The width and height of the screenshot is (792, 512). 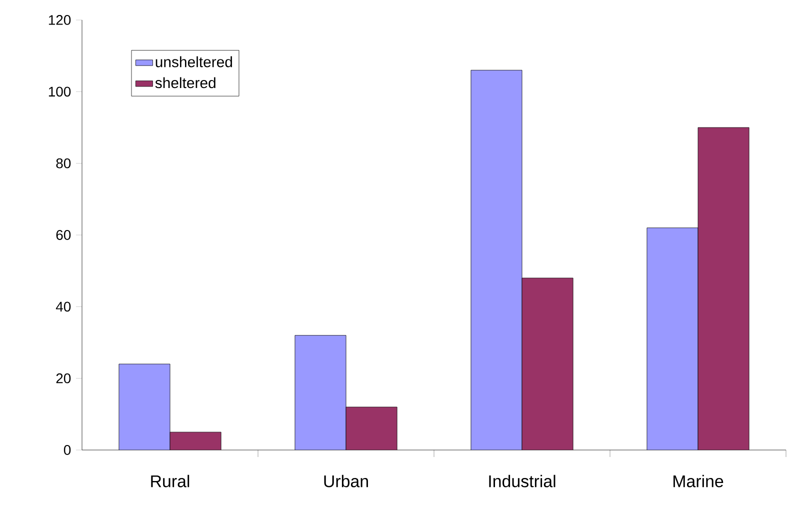 I want to click on y-tick-label: 20, so click(x=63, y=378).